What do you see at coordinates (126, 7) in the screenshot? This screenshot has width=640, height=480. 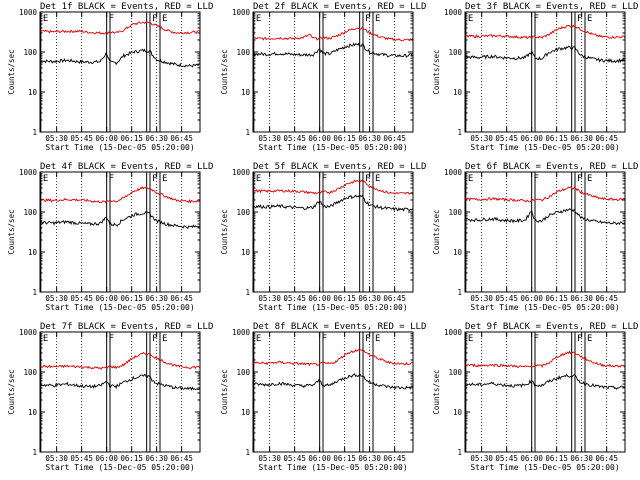 I see `chart-title: Det 1f BLACK = Events, RED = LLD` at bounding box center [126, 7].